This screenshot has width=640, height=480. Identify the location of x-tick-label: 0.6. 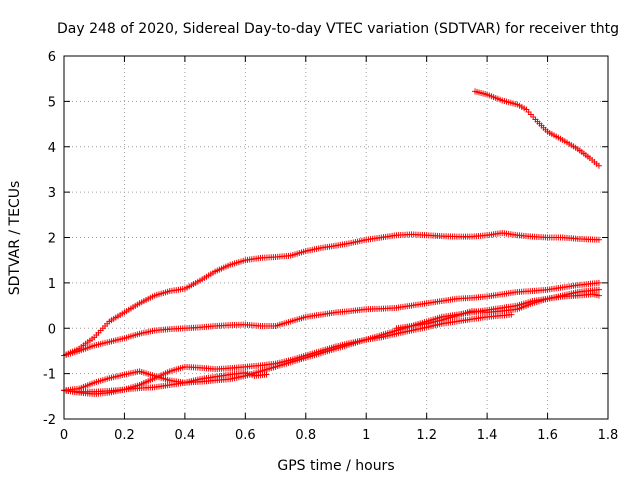
(245, 435).